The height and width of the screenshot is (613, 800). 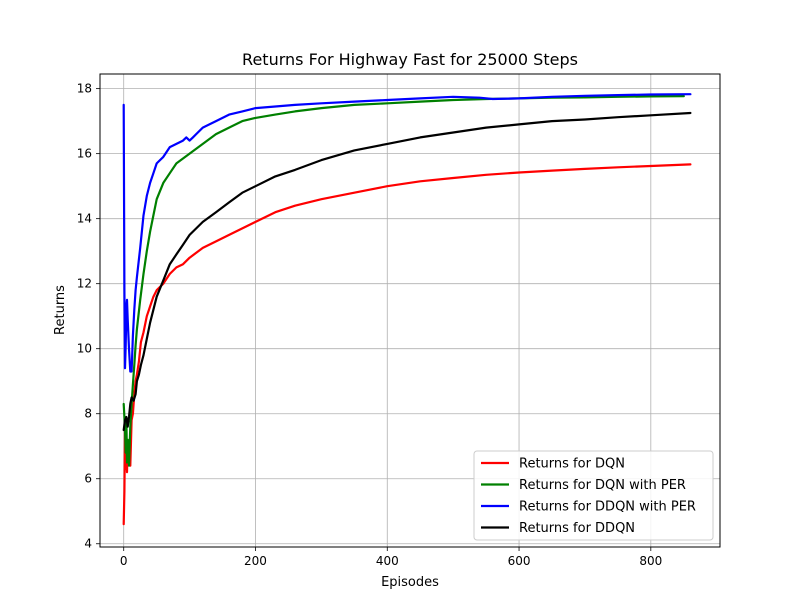 What do you see at coordinates (577, 528) in the screenshot?
I see `legend-label: Returns for DDQN` at bounding box center [577, 528].